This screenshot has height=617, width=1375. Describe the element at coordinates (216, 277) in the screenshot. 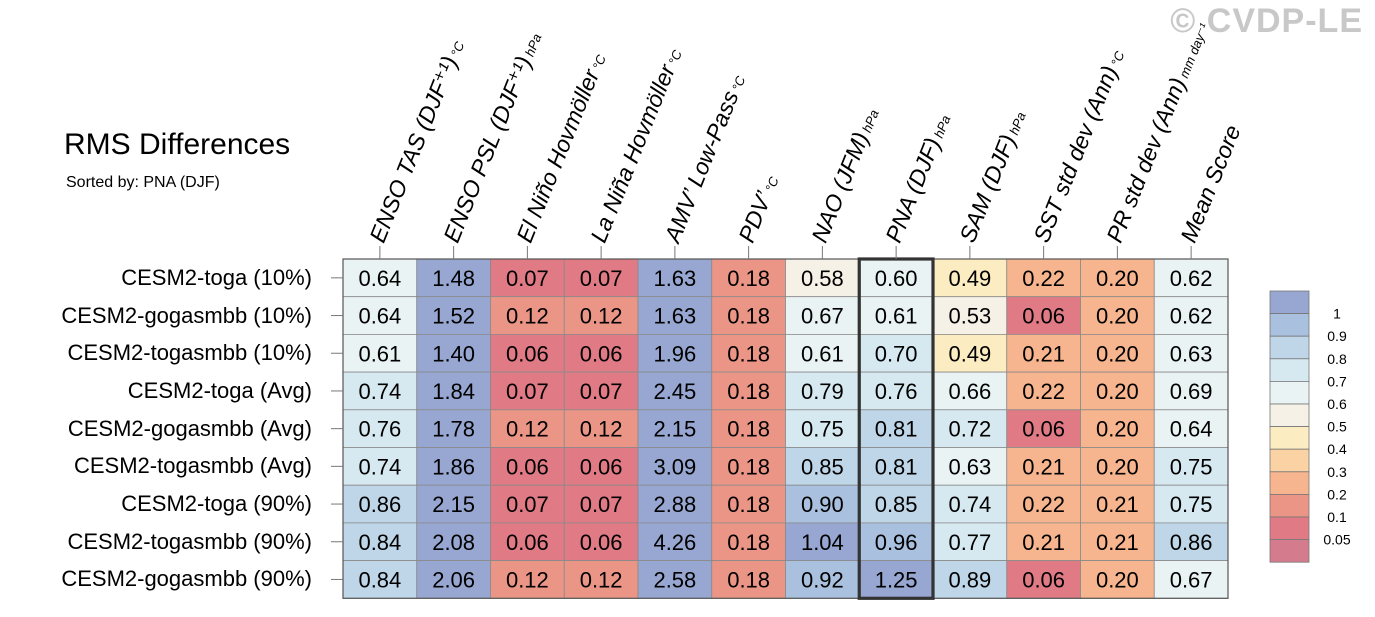

I see `row-label: CESM2-toga (10%)` at that location.